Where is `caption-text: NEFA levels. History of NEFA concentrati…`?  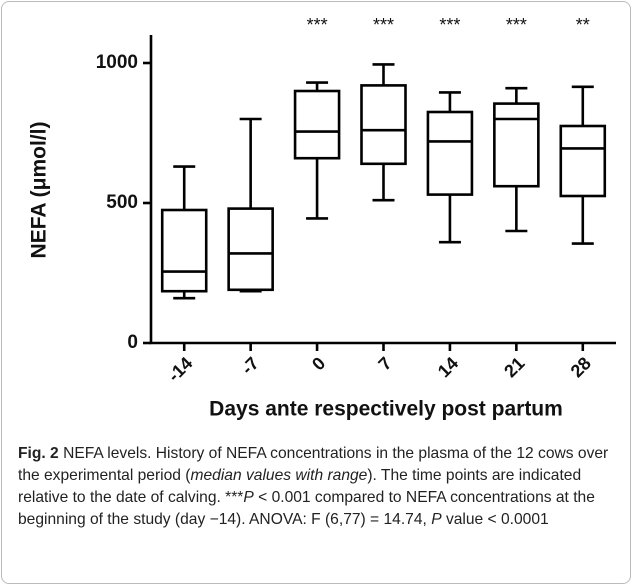
caption-text: NEFA levels. History of NEFA concentrati… is located at coordinates (313, 464).